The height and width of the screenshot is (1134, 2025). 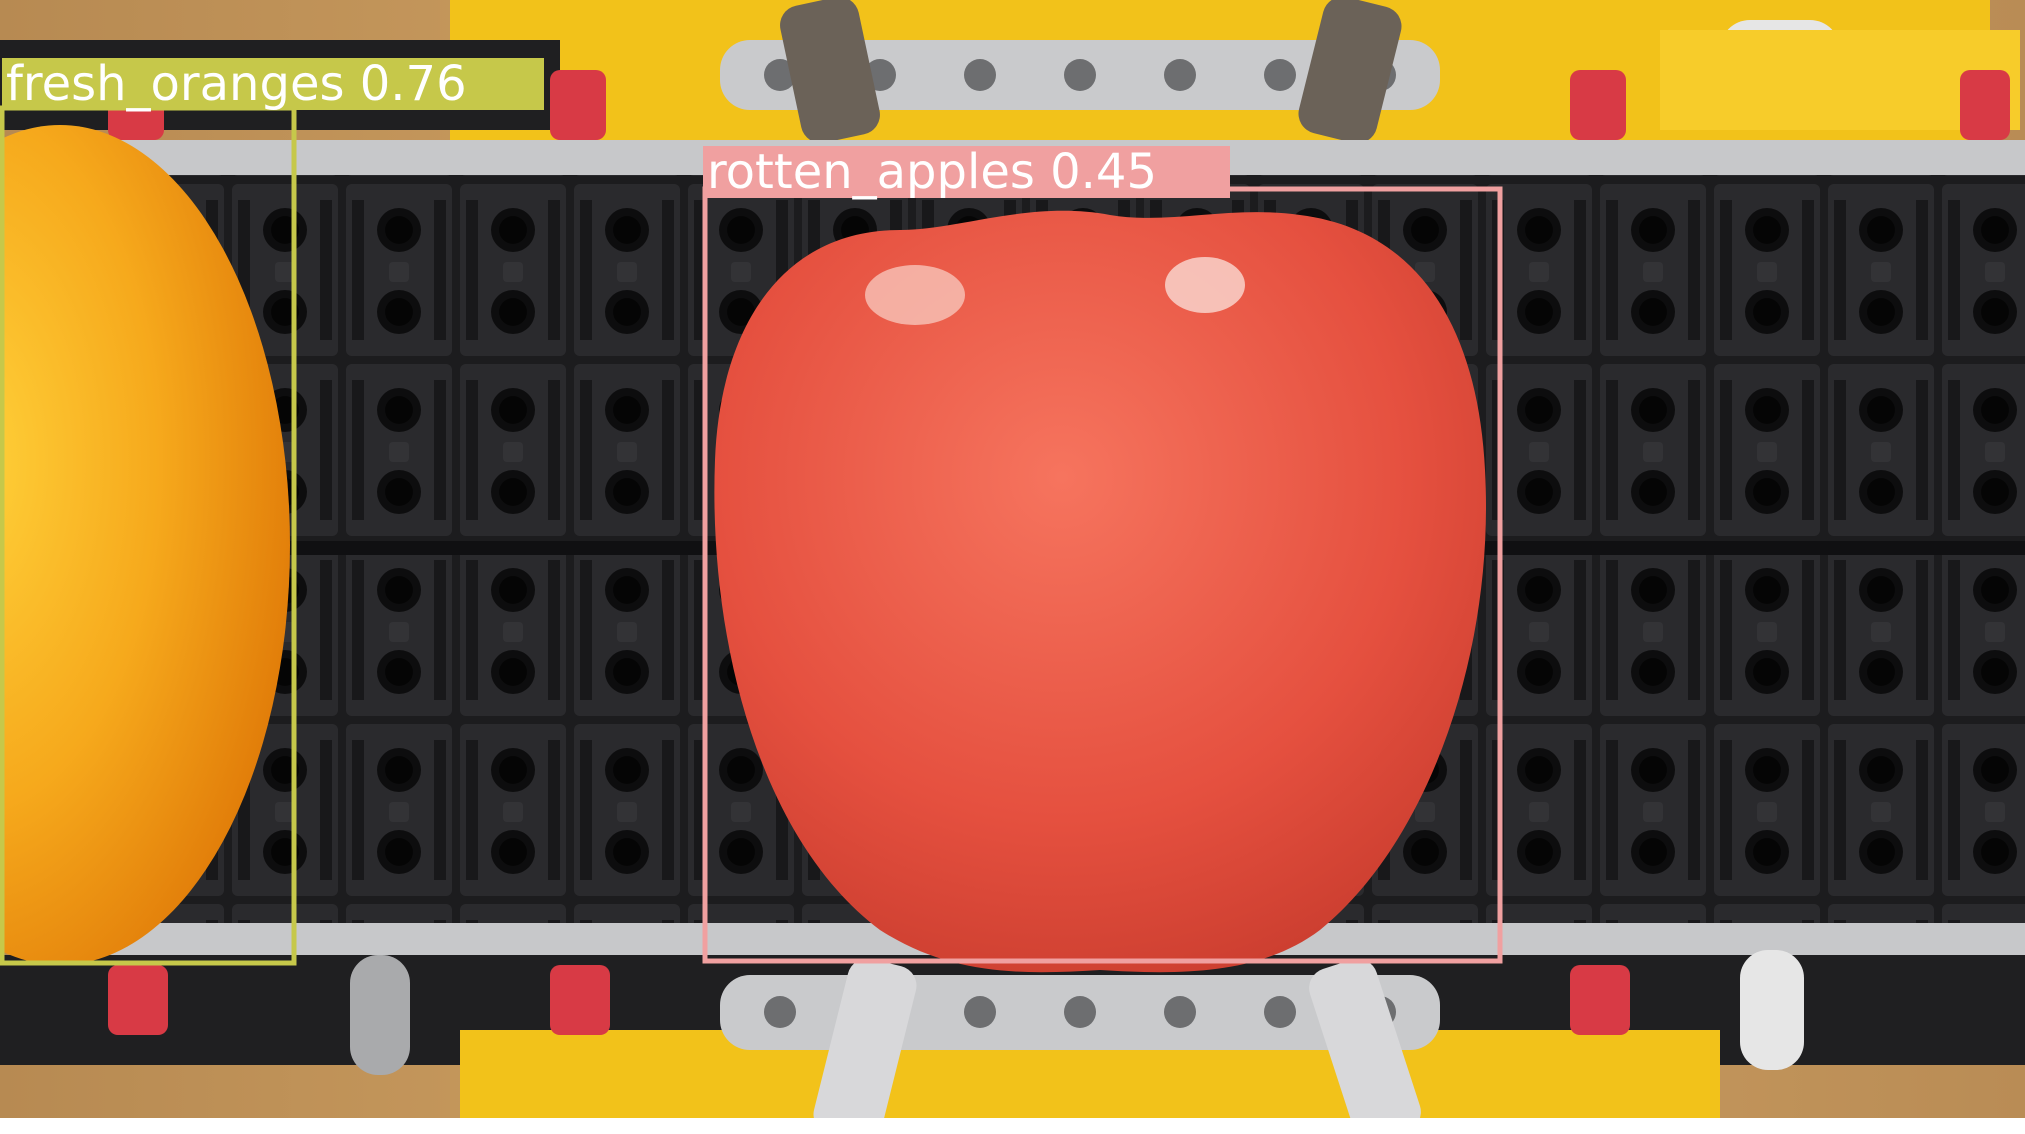 I want to click on top-dark-liftarm-right, so click(x=1350, y=72).